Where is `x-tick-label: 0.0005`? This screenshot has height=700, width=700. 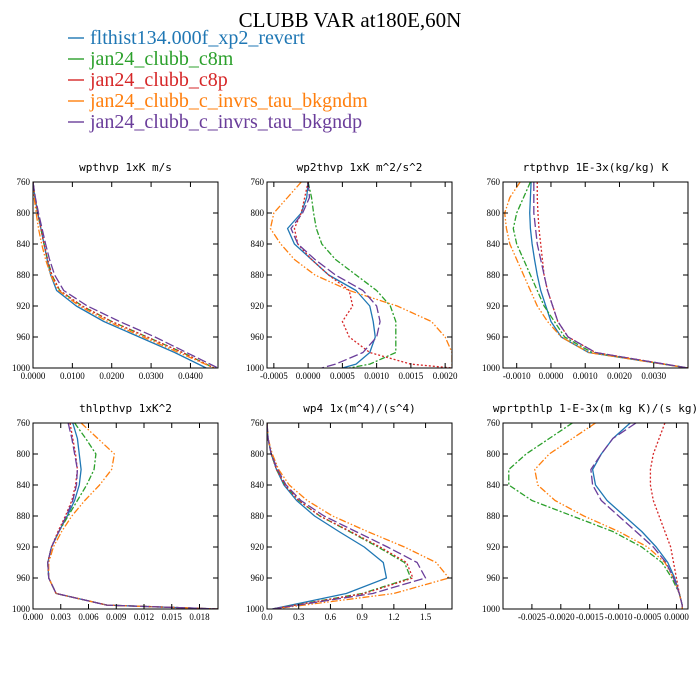
x-tick-label: 0.0005 is located at coordinates (342, 376).